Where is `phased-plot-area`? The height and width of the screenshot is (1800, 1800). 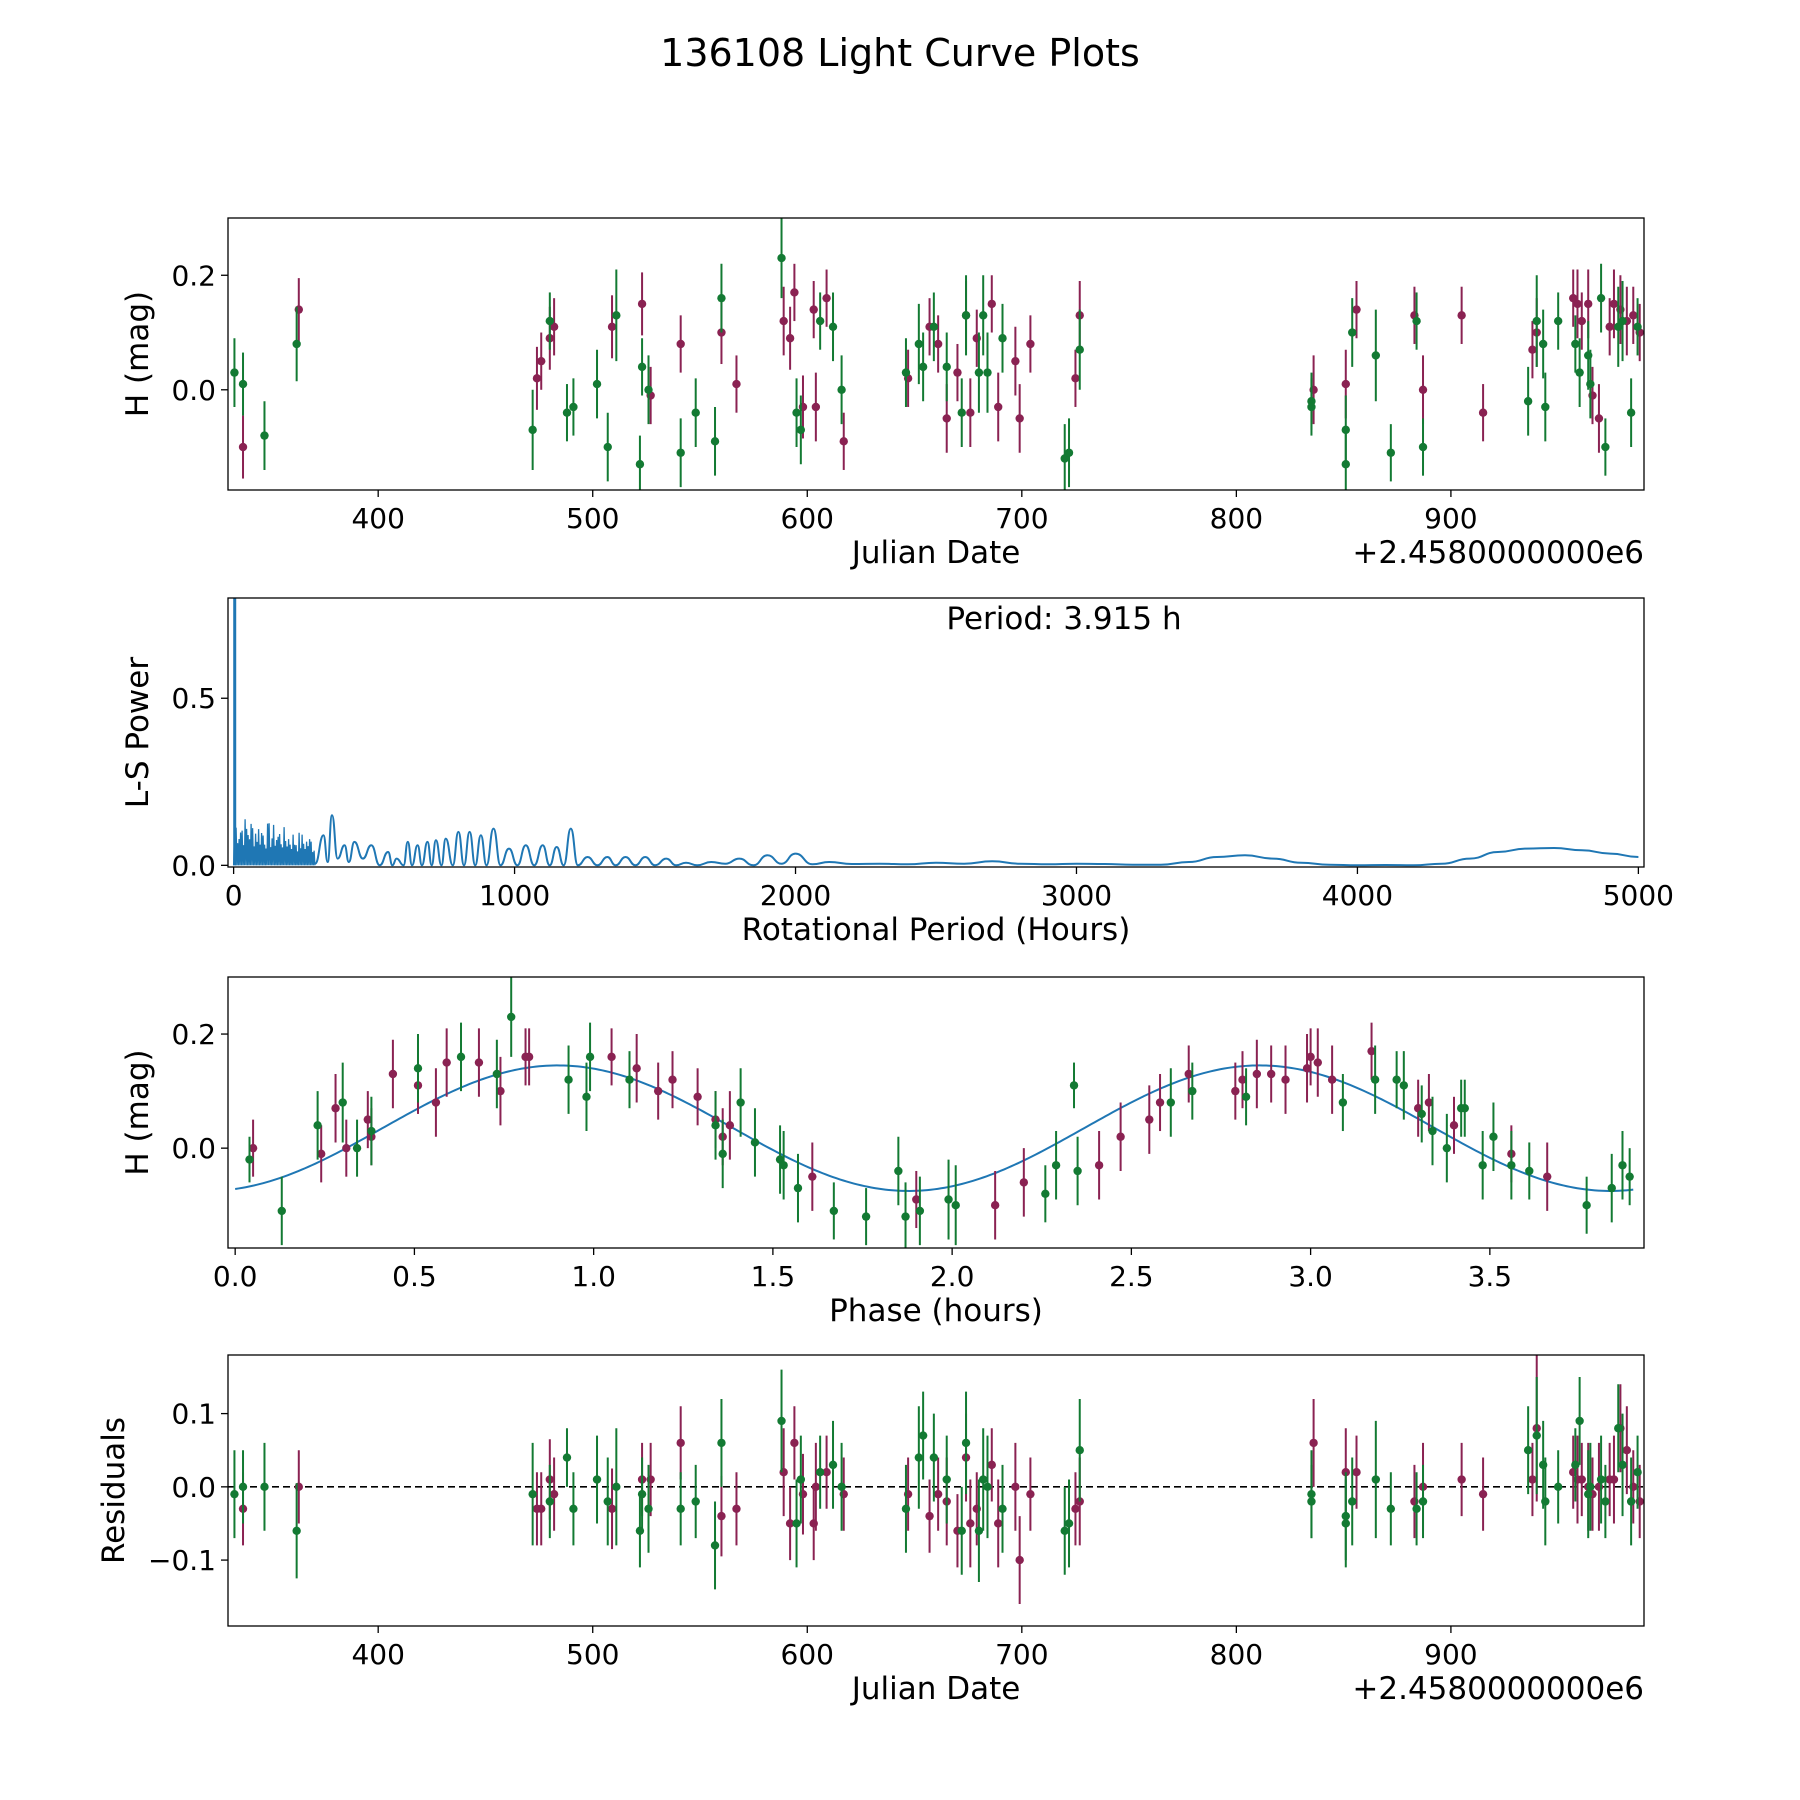 phased-plot-area is located at coordinates (934, 1112).